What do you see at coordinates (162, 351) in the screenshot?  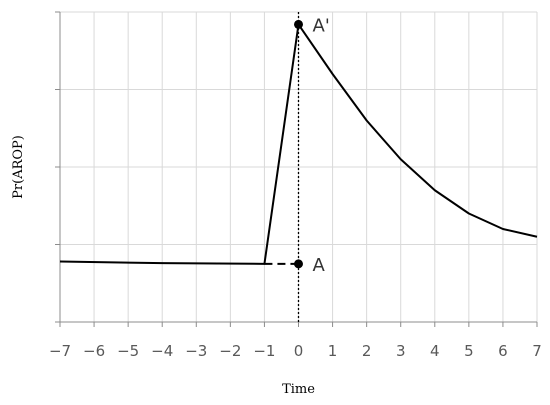 I see `x-tick-label: −4` at bounding box center [162, 351].